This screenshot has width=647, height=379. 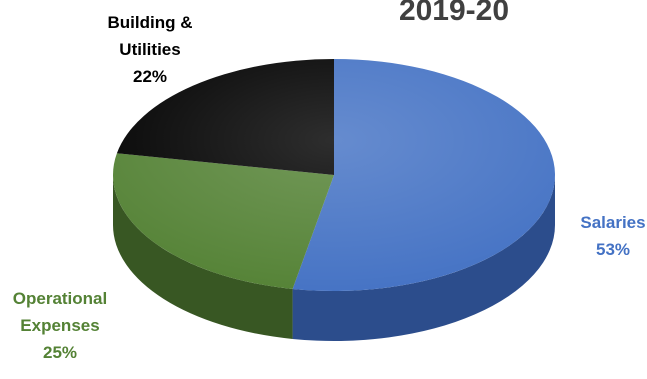 I want to click on pie-label-2: Building & Utilities 22%, so click(x=150, y=49).